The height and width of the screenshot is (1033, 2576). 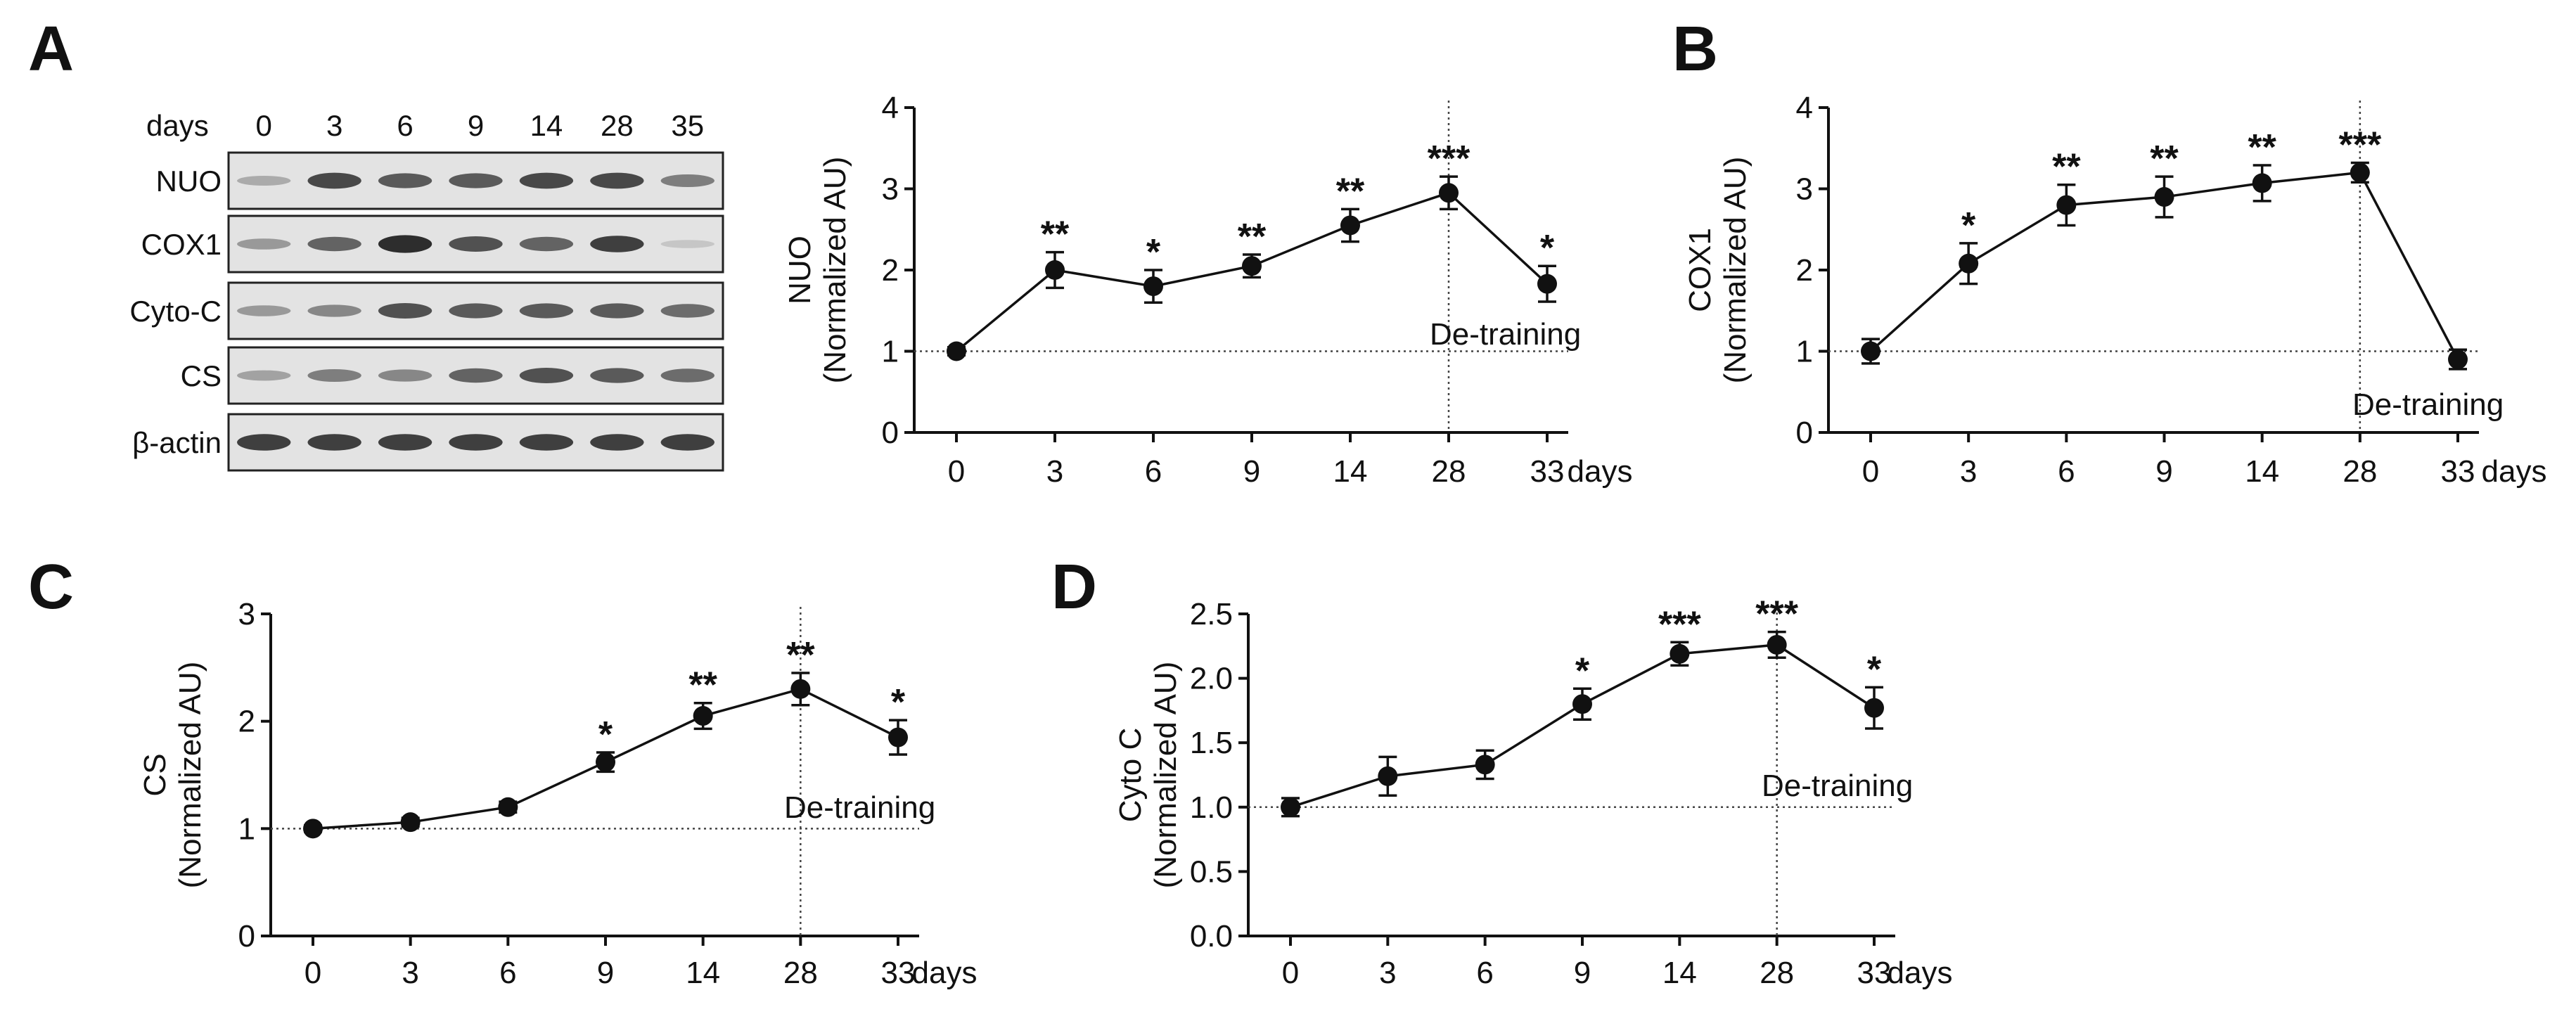 What do you see at coordinates (201, 375) in the screenshot?
I see `blot-row-label: CS` at bounding box center [201, 375].